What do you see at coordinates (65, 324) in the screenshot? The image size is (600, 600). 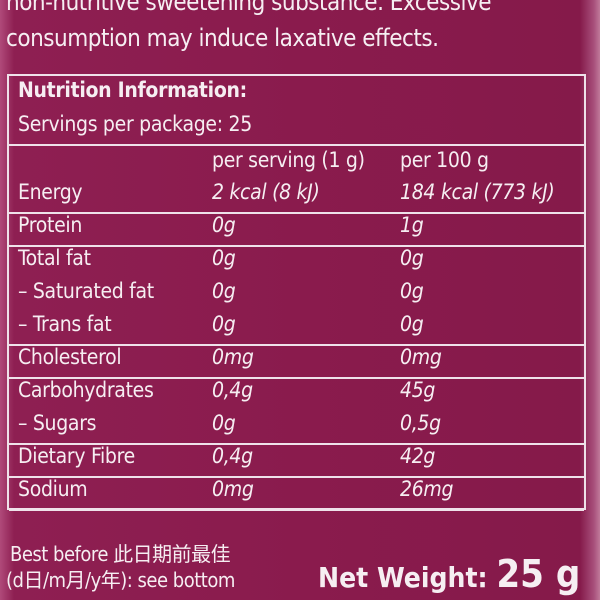 I see `nutrient-label: – Trans fat` at bounding box center [65, 324].